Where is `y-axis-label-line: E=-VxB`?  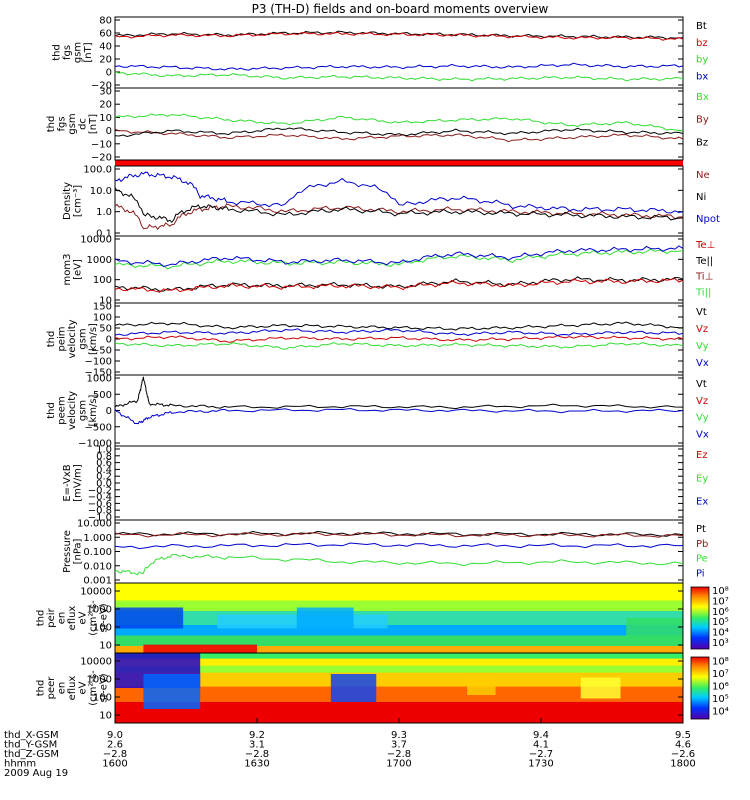 y-axis-label-line: E=-VxB is located at coordinates (67, 482).